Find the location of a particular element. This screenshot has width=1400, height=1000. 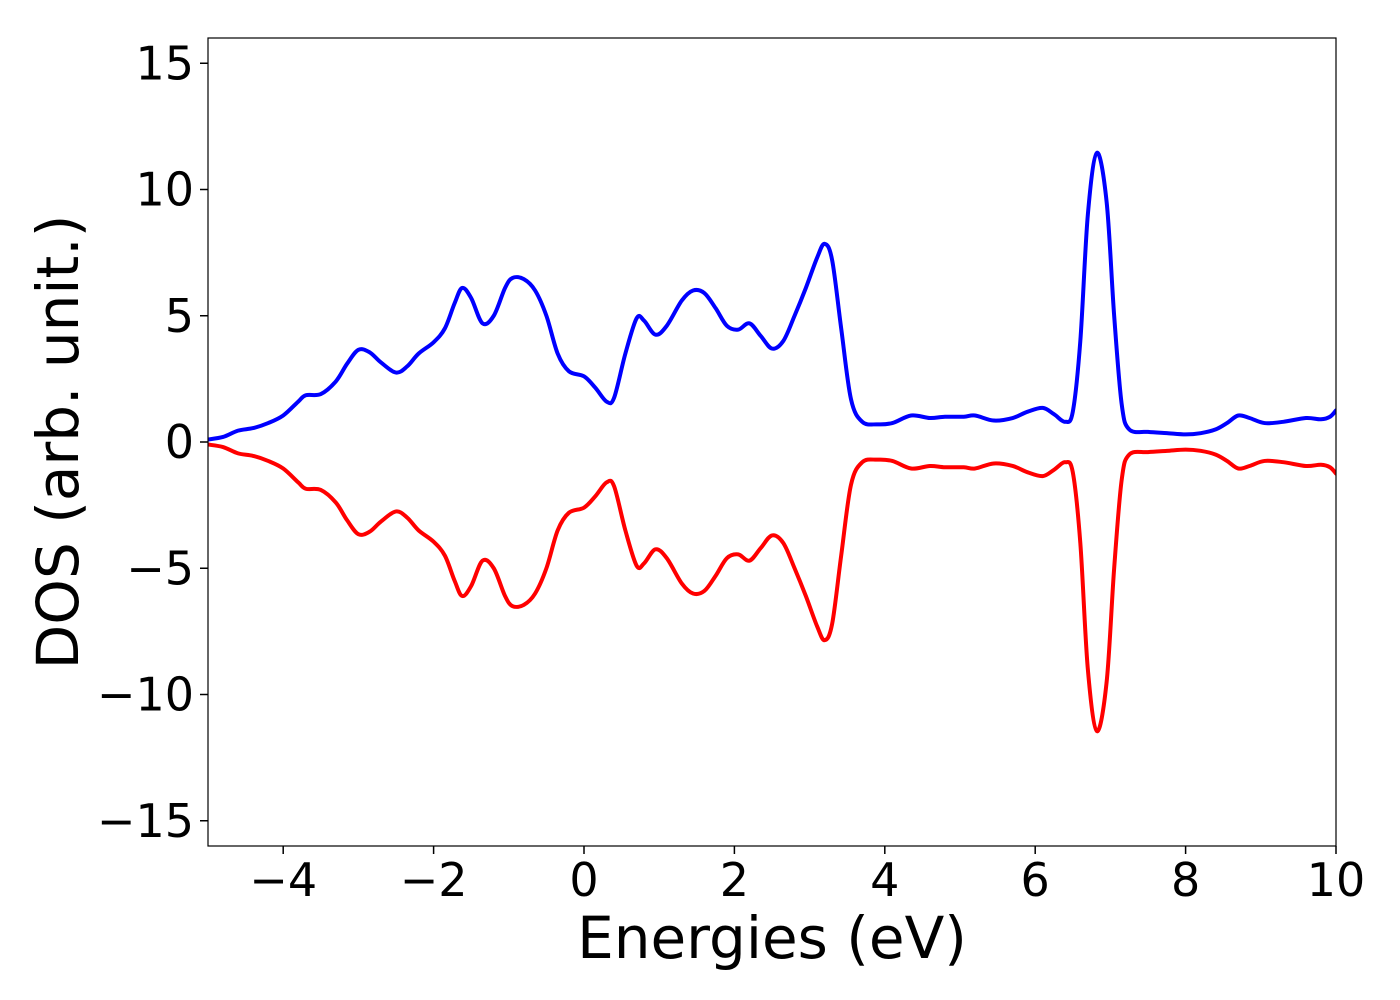

x-axis-title: Energies (eV) is located at coordinates (772, 938).